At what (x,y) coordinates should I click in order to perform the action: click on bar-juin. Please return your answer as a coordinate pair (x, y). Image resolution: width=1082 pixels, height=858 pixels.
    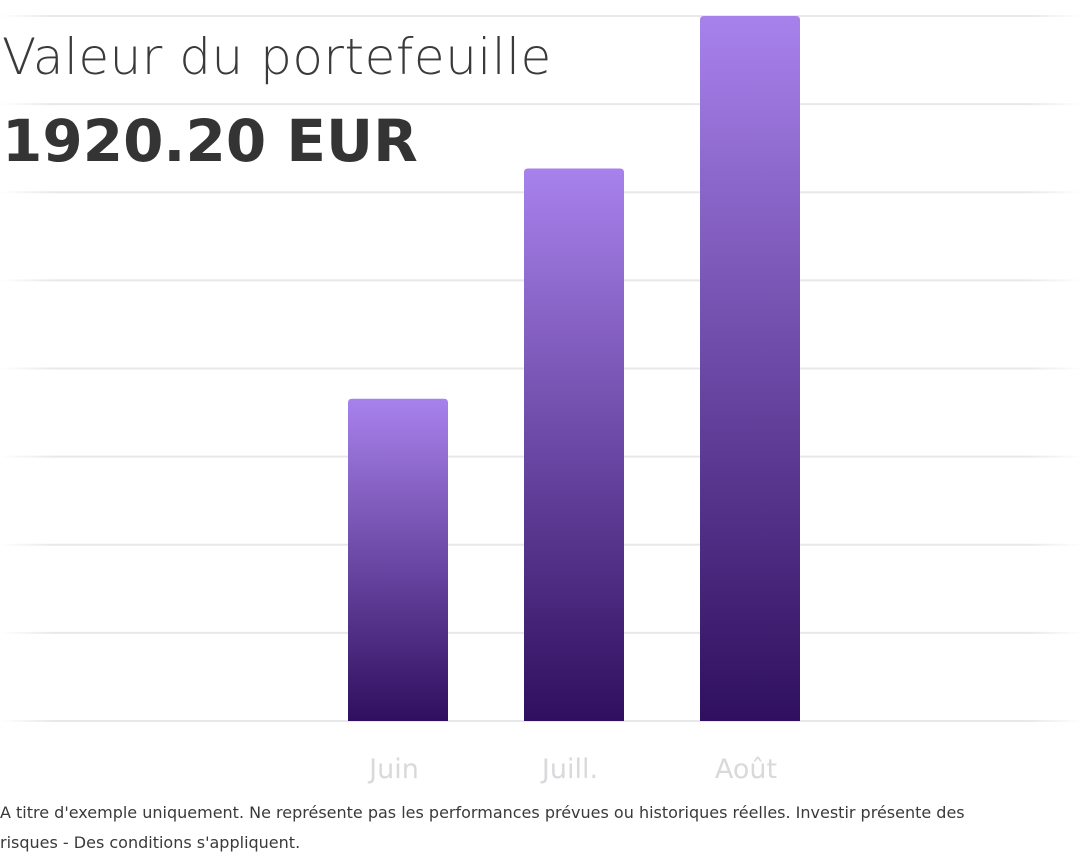
    Looking at the image, I should click on (398, 559).